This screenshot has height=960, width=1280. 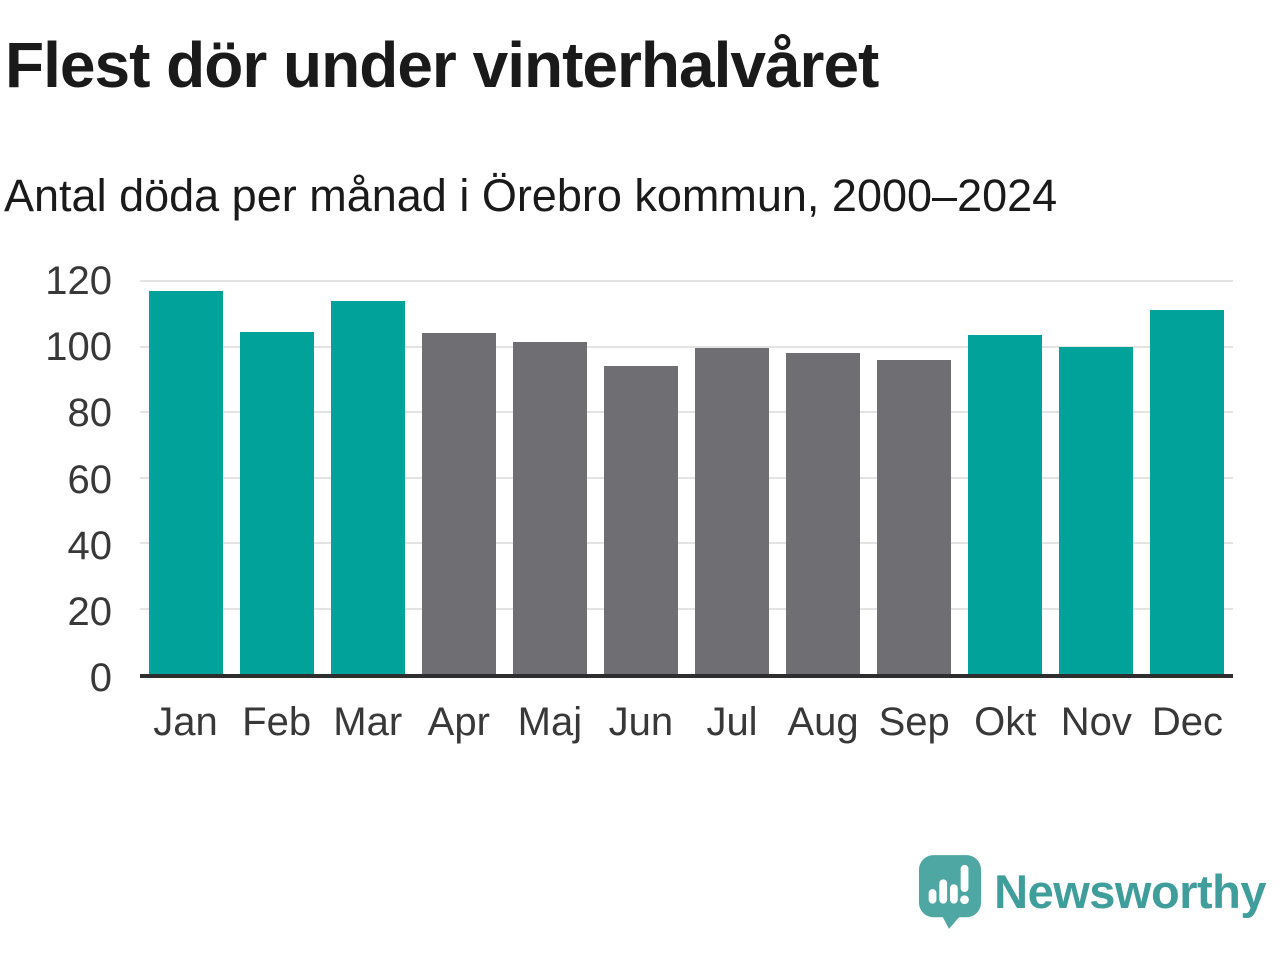 I want to click on bar-aug, so click(x=823, y=513).